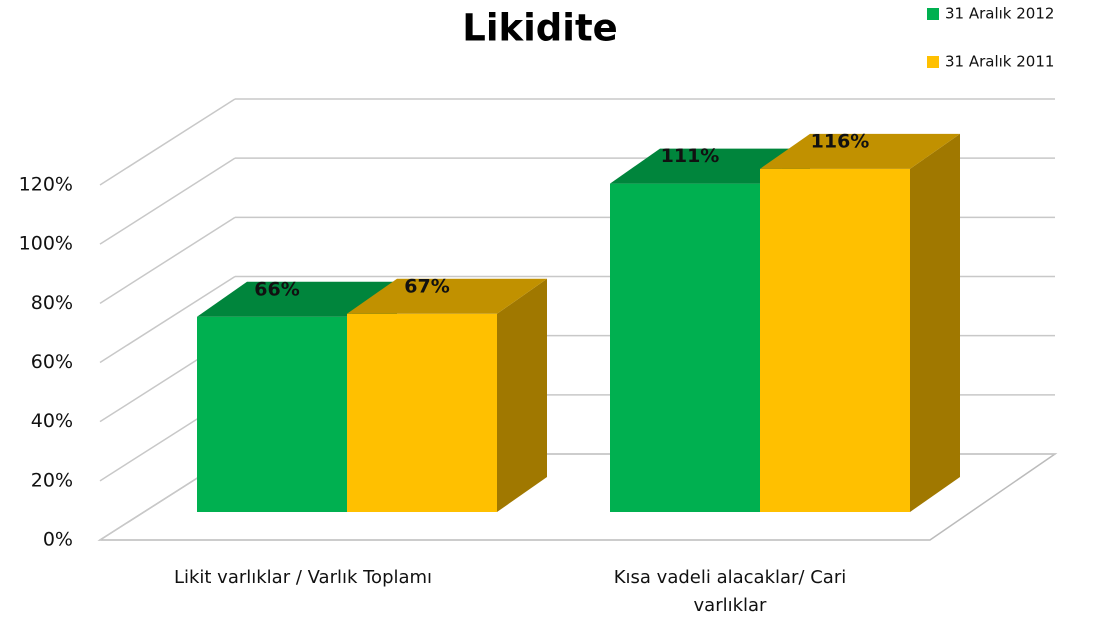  I want to click on data-label: 116%, so click(840, 141).